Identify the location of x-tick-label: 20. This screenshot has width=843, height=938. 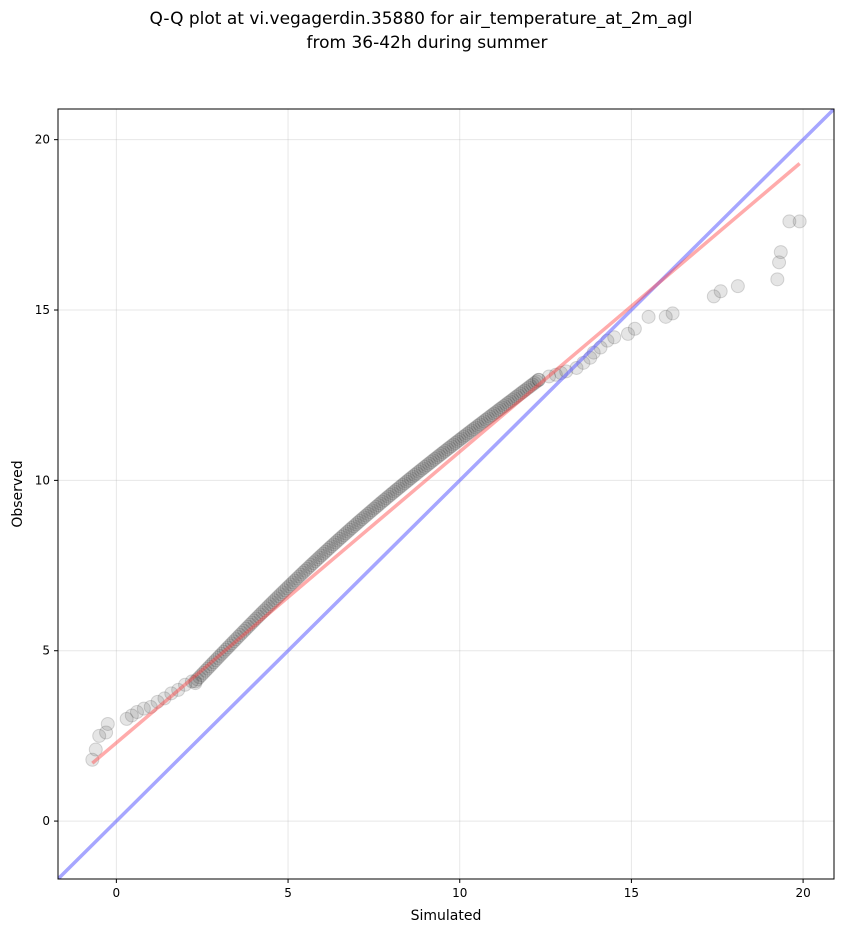
(802, 893).